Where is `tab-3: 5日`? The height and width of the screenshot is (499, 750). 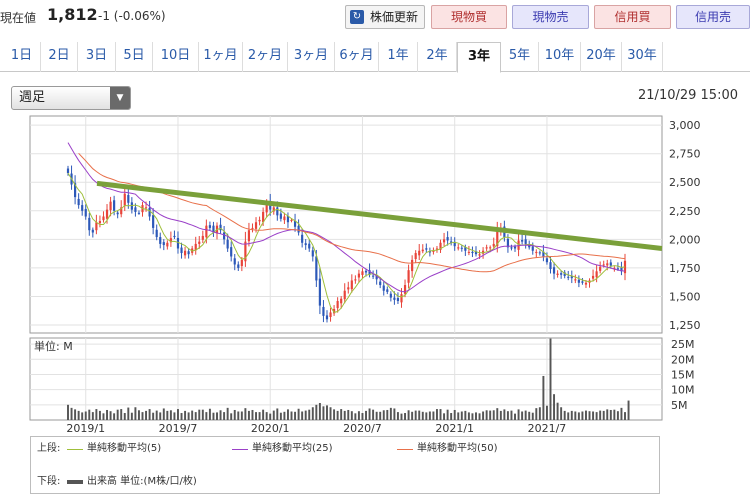 tab-3: 5日 is located at coordinates (134, 57).